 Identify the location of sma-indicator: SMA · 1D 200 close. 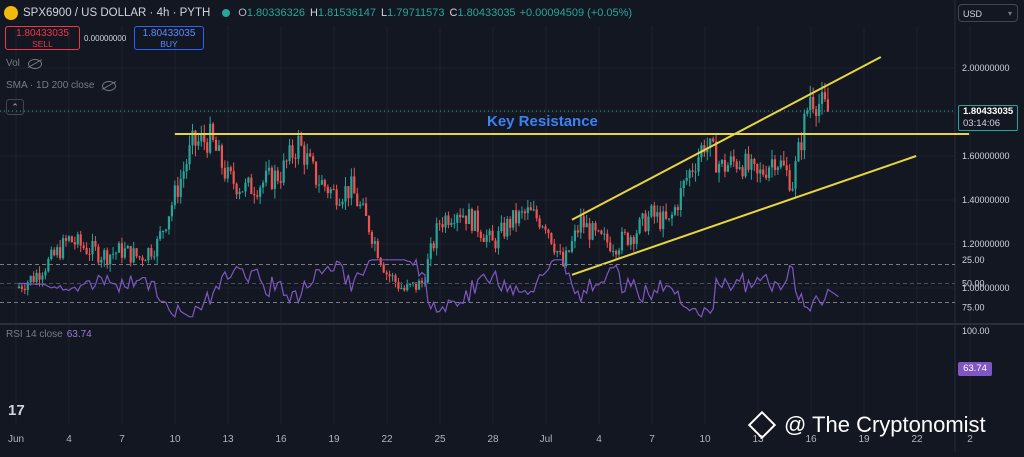
(61, 85).